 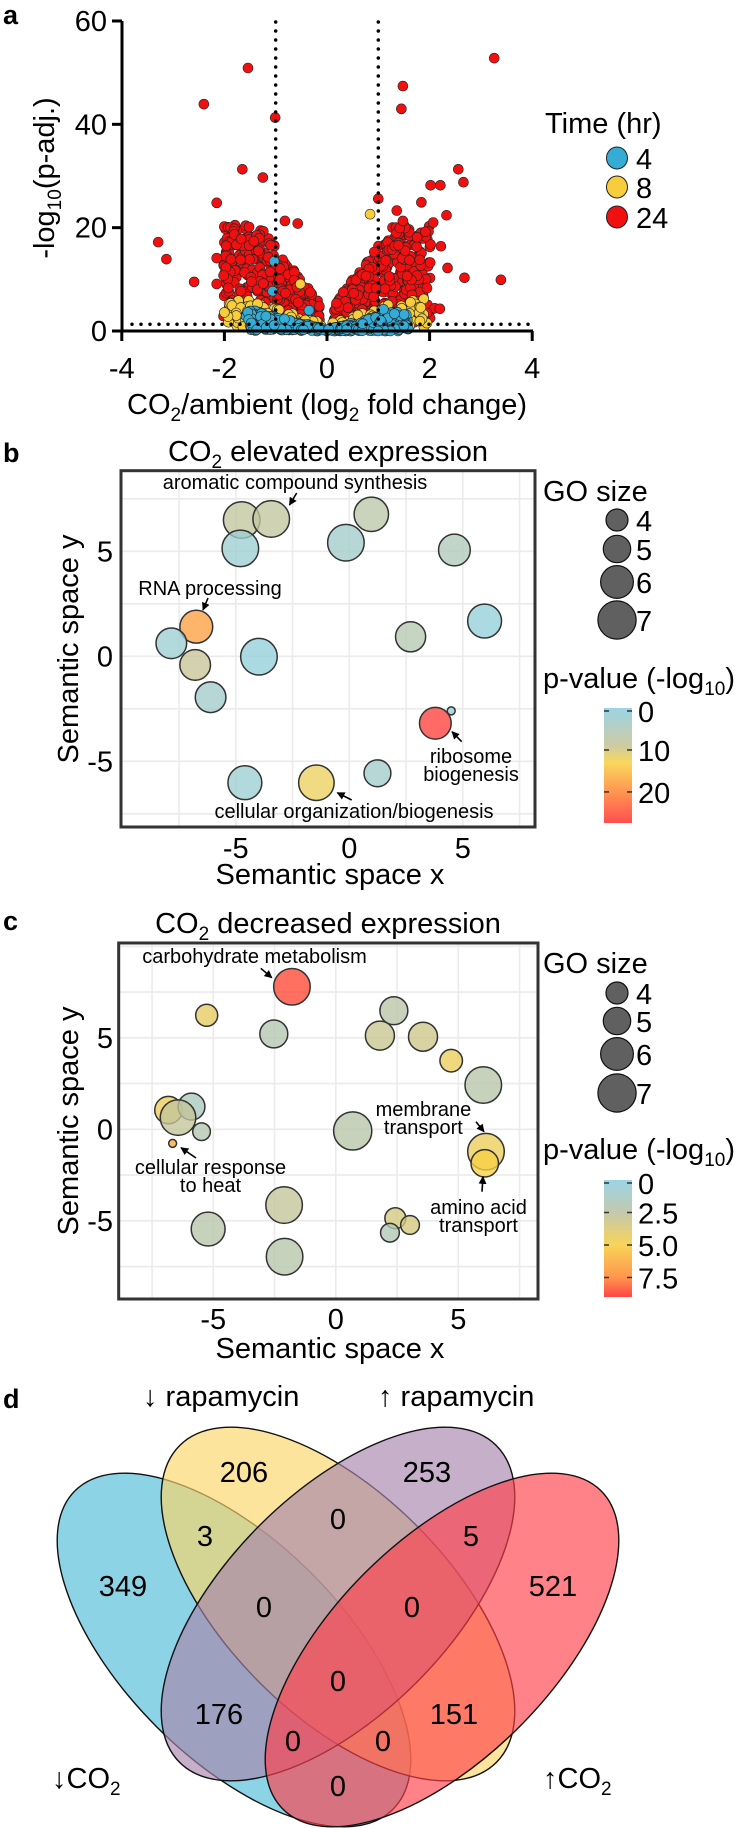 I want to click on panel-c-x-title: Semantic space x, so click(x=330, y=1349).